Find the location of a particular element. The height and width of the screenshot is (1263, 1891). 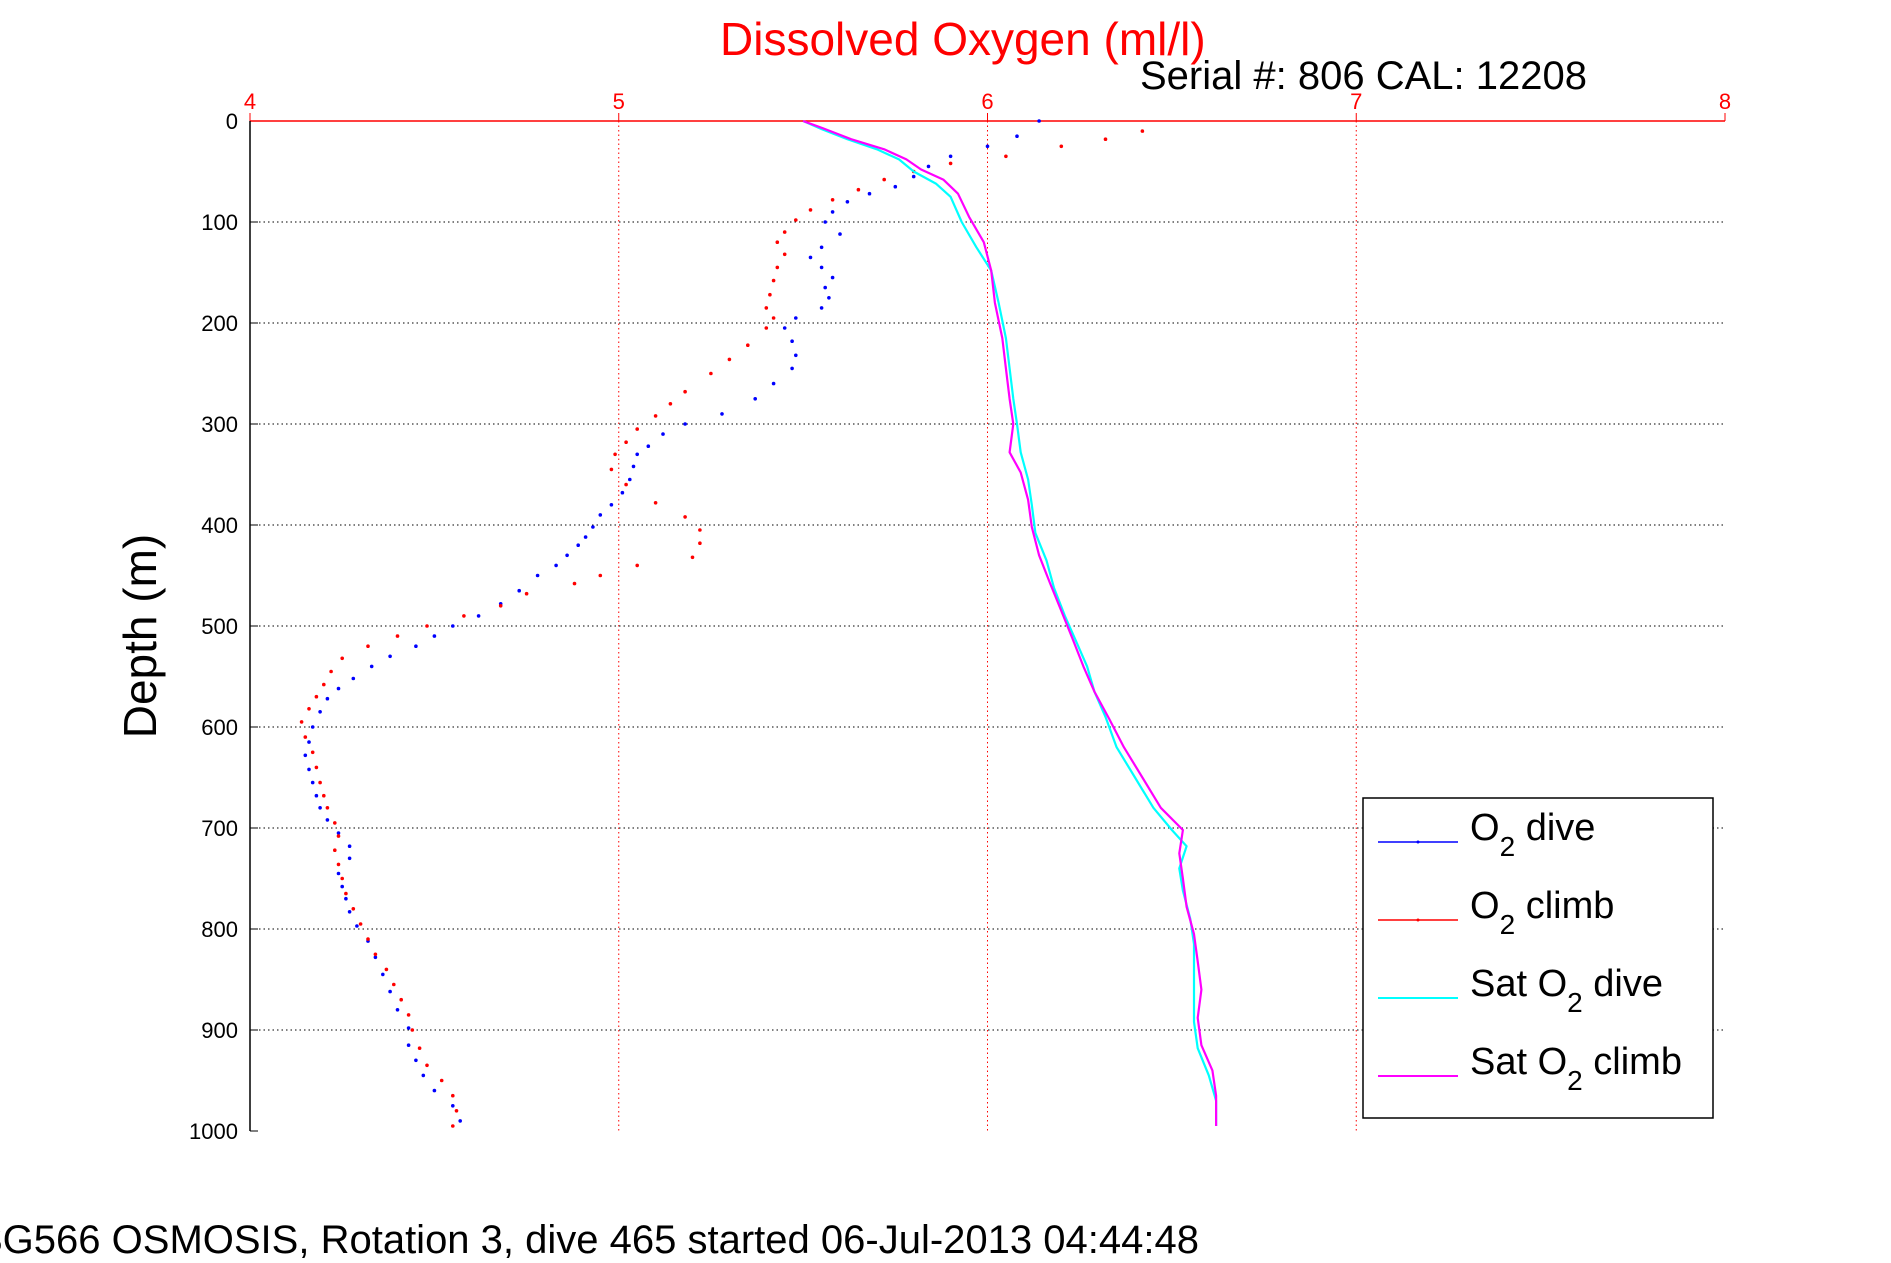

x-tick-label: 7 is located at coordinates (1356, 101).